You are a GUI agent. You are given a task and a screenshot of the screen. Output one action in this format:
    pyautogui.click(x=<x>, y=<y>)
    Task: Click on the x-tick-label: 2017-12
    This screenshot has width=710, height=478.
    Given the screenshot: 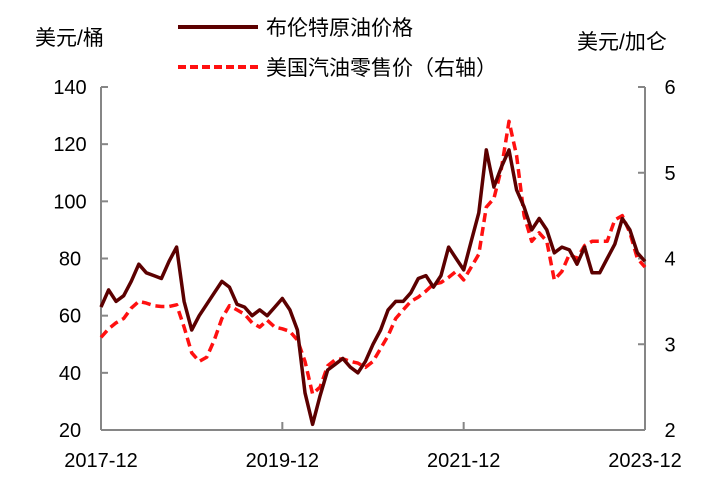 What is the action you would take?
    pyautogui.click(x=100, y=461)
    